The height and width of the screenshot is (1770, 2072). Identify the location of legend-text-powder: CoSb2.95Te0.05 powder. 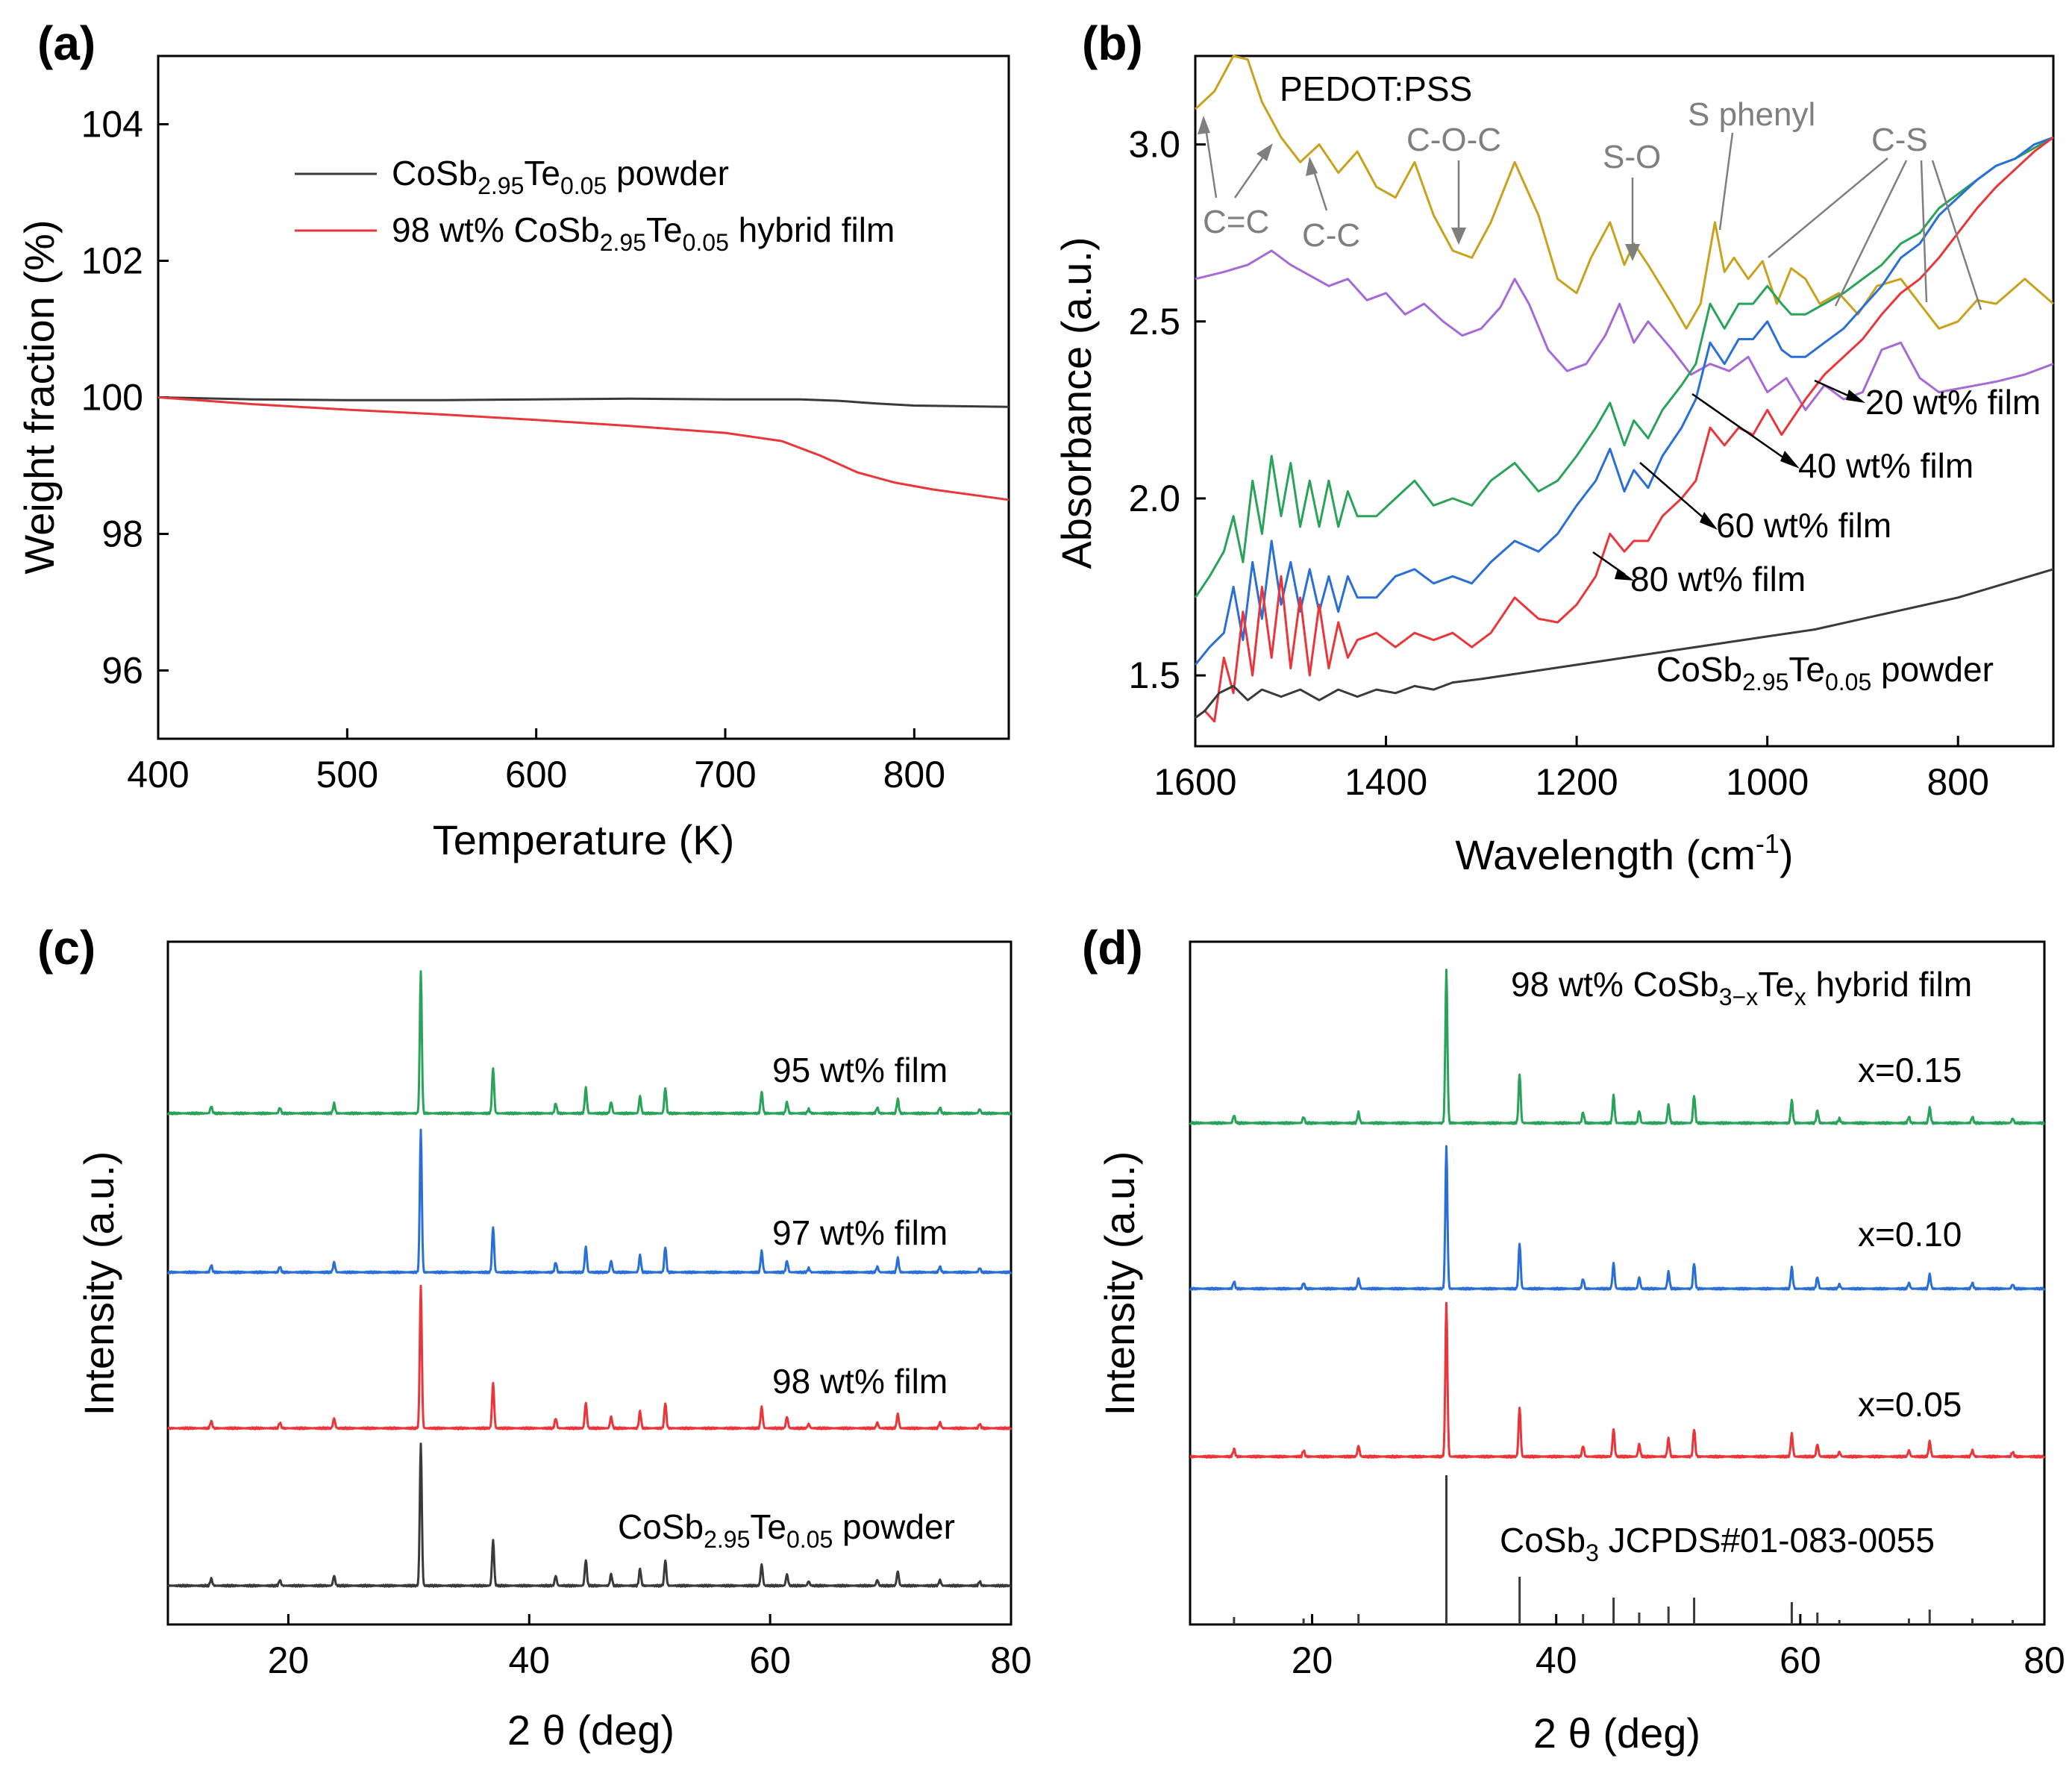
(560, 176).